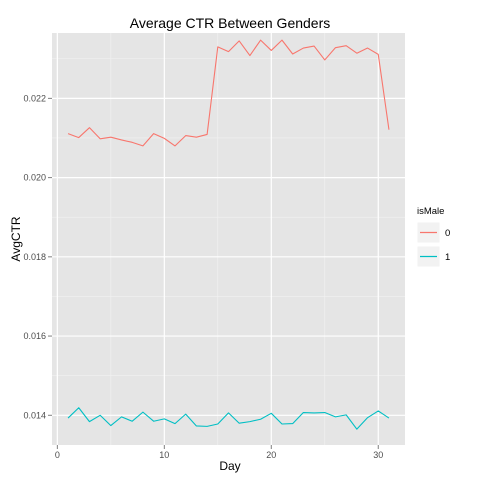 This screenshot has width=480, height=485. What do you see at coordinates (433, 244) in the screenshot?
I see `legend-items: 01` at bounding box center [433, 244].